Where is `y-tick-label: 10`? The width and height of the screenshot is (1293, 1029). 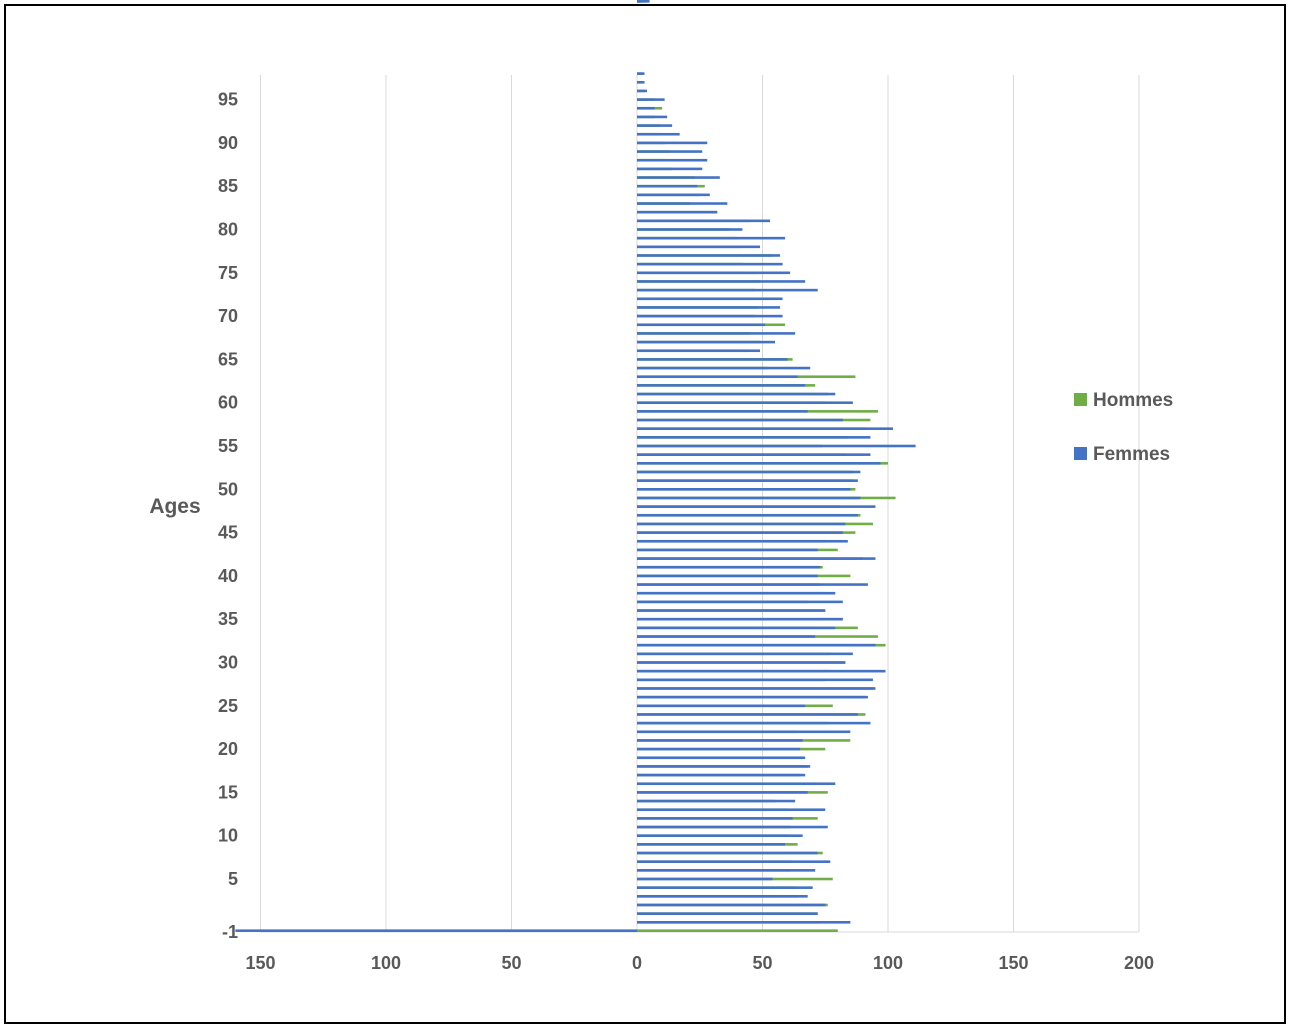 y-tick-label: 10 is located at coordinates (228, 836).